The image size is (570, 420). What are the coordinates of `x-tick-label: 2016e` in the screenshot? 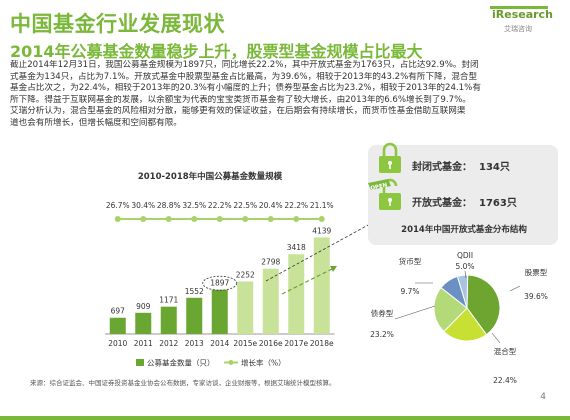 It's located at (271, 343).